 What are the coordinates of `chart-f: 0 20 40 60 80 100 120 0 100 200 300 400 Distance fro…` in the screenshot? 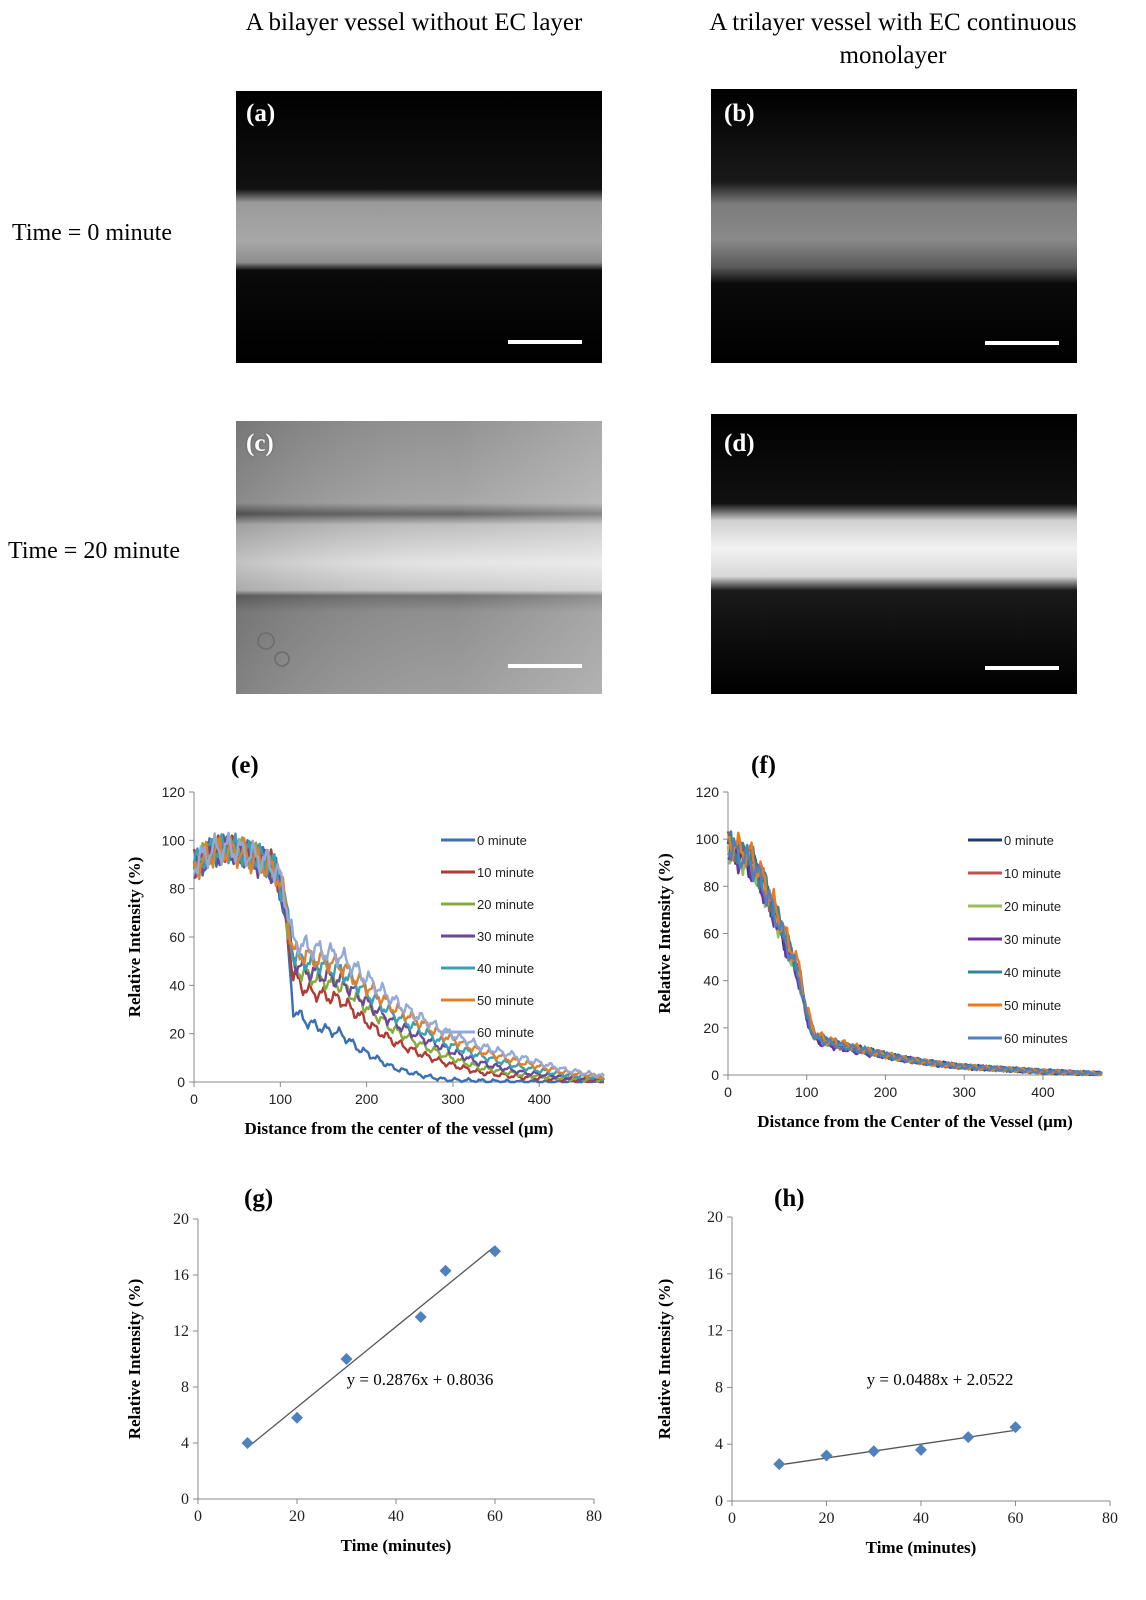 It's located at (879, 957).